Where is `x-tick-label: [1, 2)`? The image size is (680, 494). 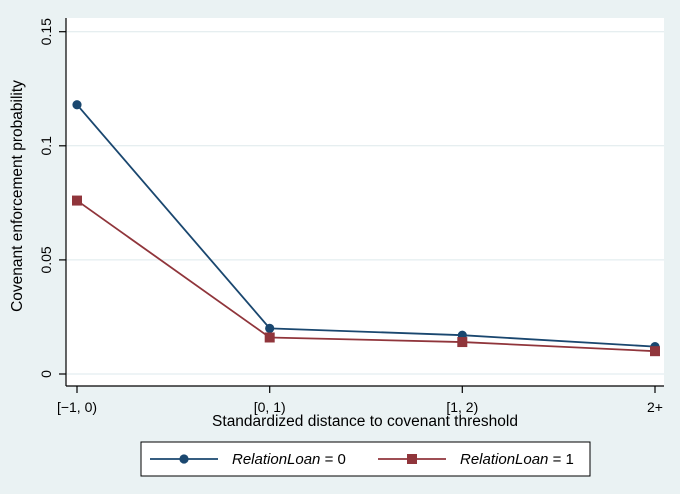
x-tick-label: [1, 2) is located at coordinates (462, 407).